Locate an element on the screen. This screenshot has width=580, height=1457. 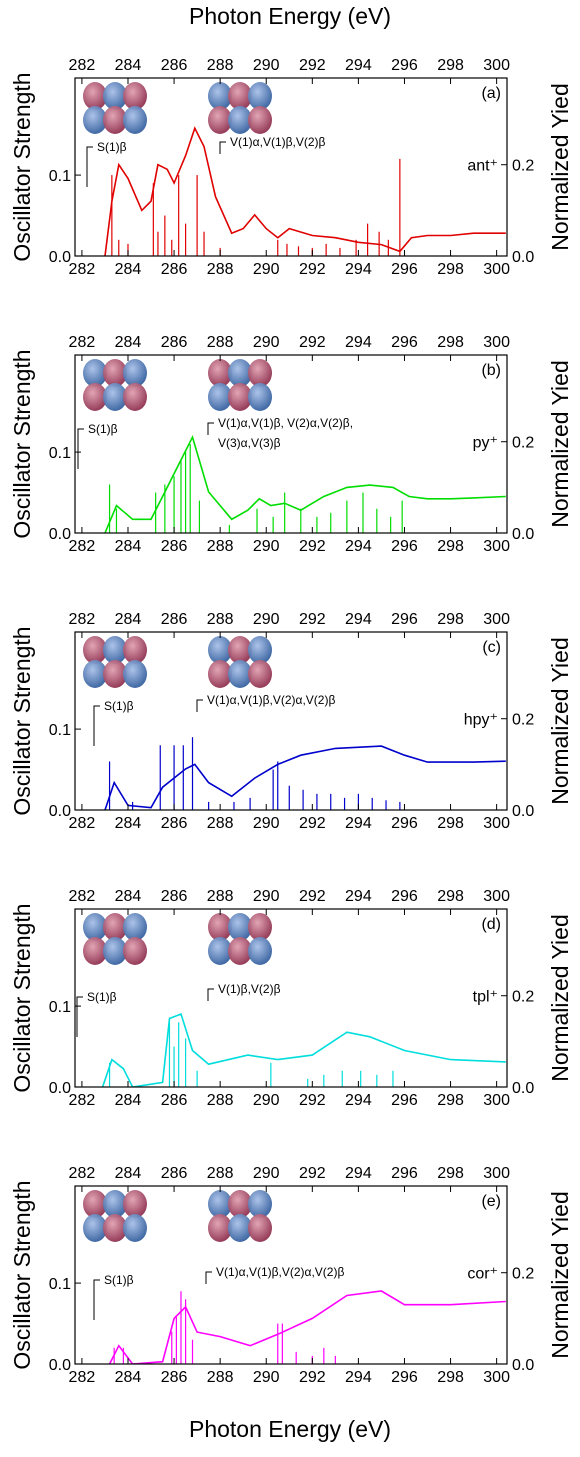
x-top-tick-label: 286 is located at coordinates (174, 619).